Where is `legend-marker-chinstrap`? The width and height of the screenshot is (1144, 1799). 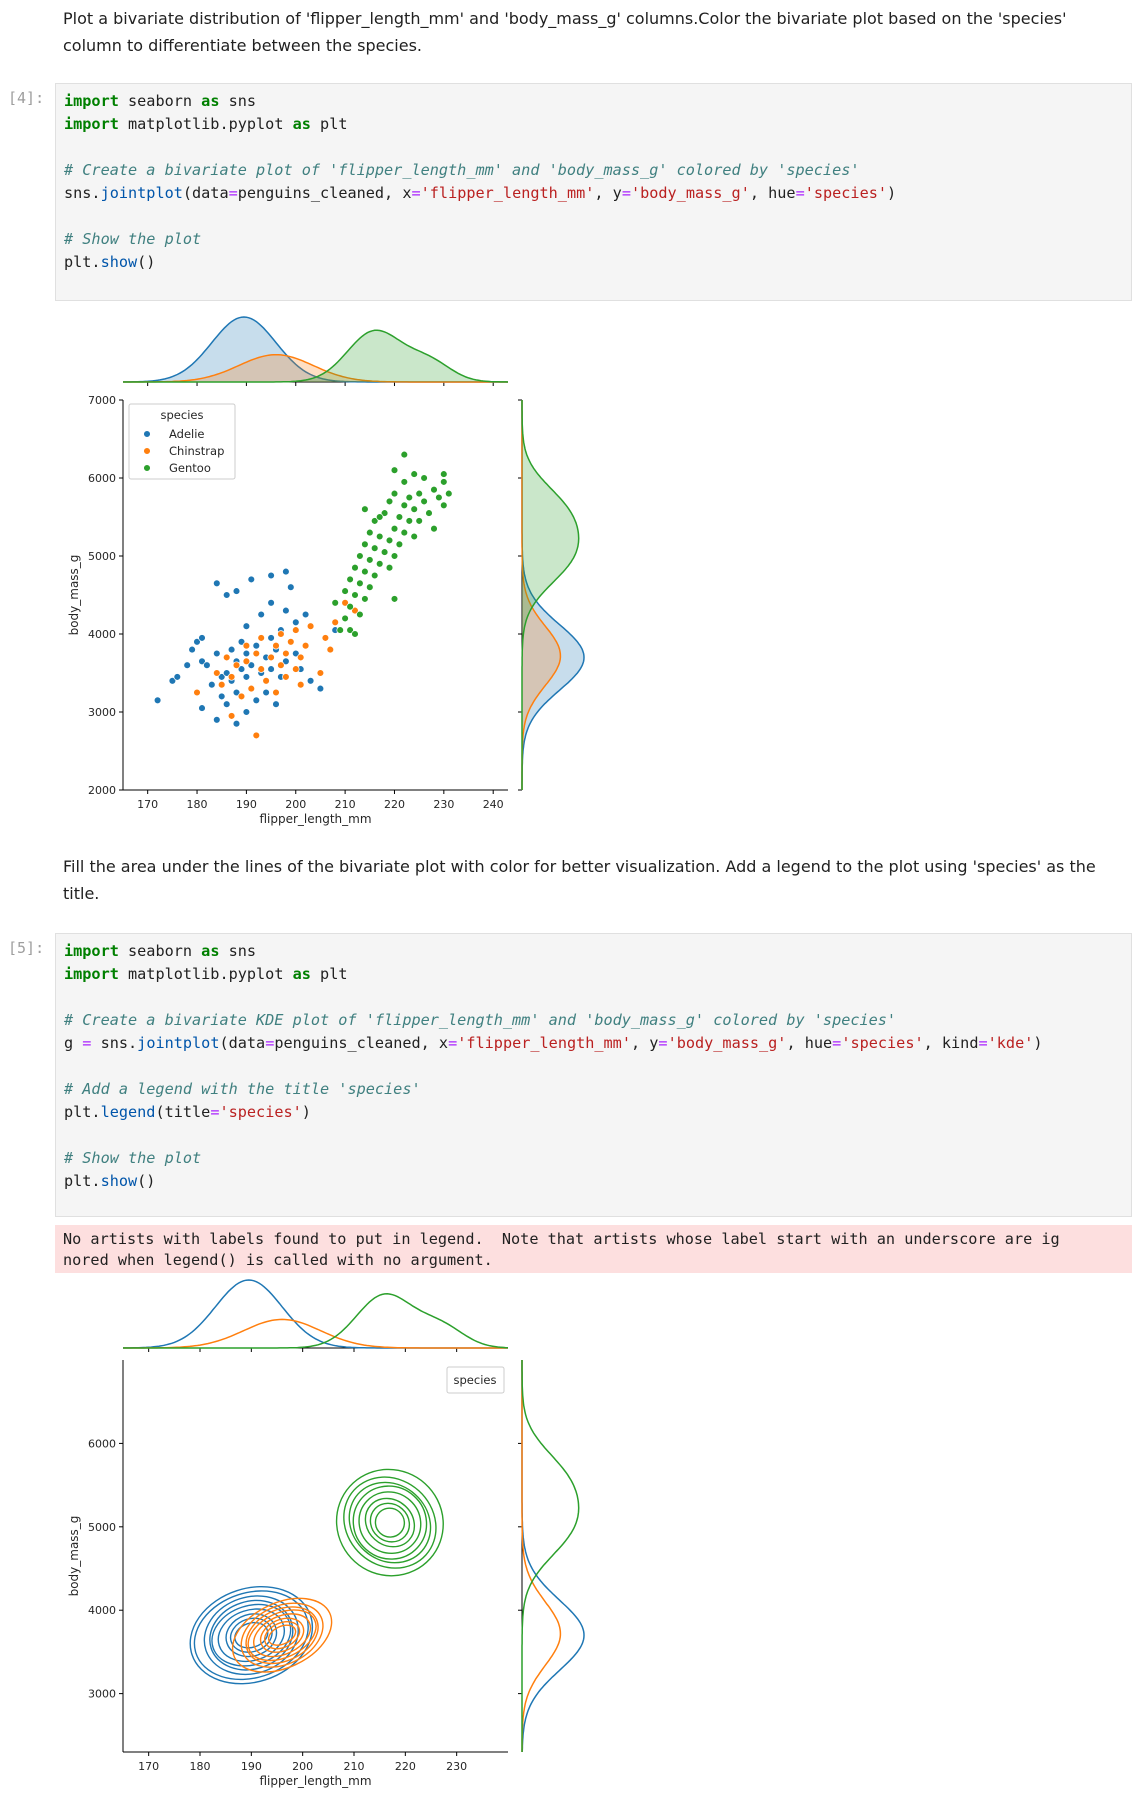
legend-marker-chinstrap is located at coordinates (147, 451).